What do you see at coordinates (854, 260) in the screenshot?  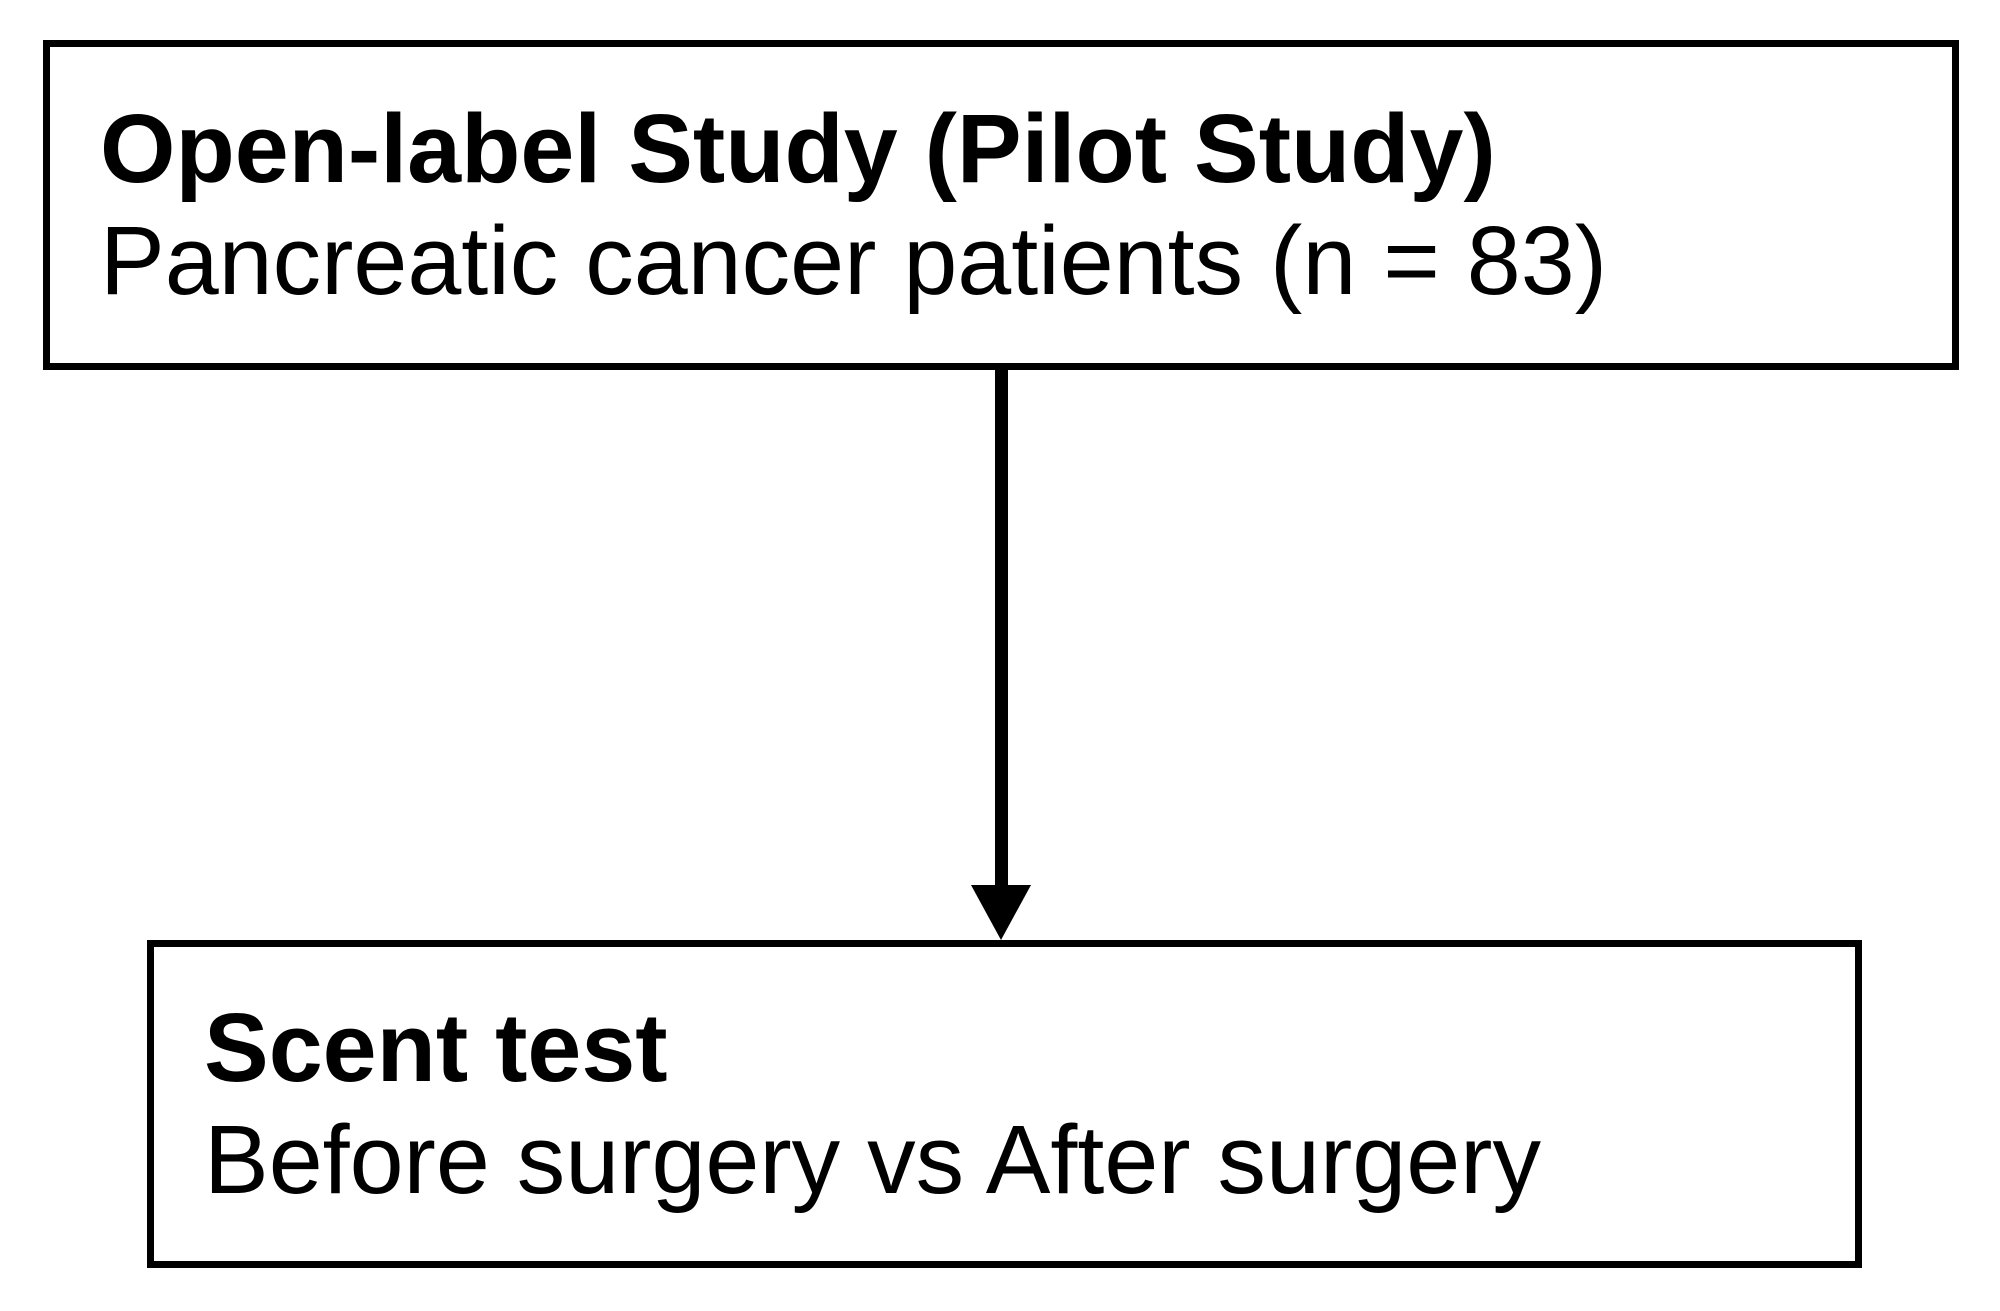 I see `open-label-study-subtitle: Pancreatic cancer patients (n = 83)` at bounding box center [854, 260].